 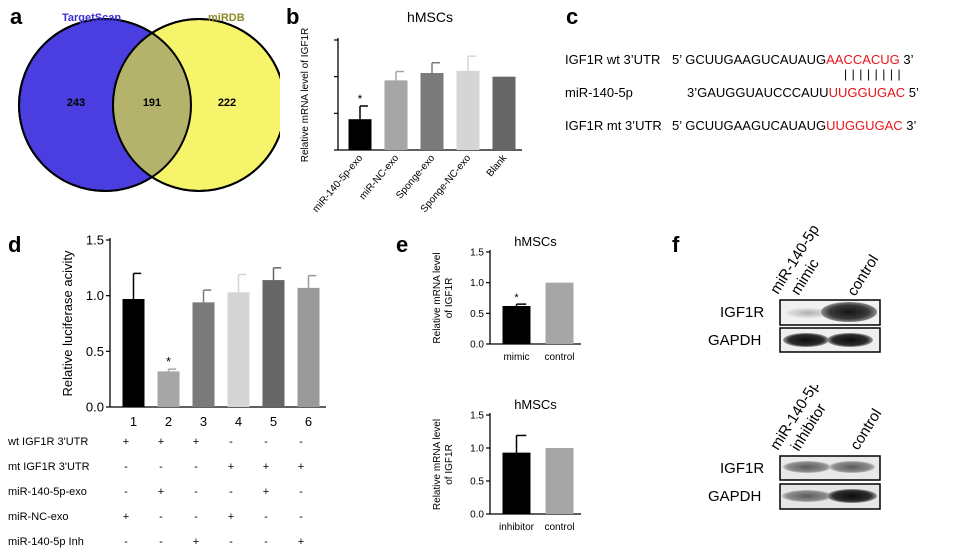 What do you see at coordinates (504, 113) in the screenshot?
I see `bar-Blank` at bounding box center [504, 113].